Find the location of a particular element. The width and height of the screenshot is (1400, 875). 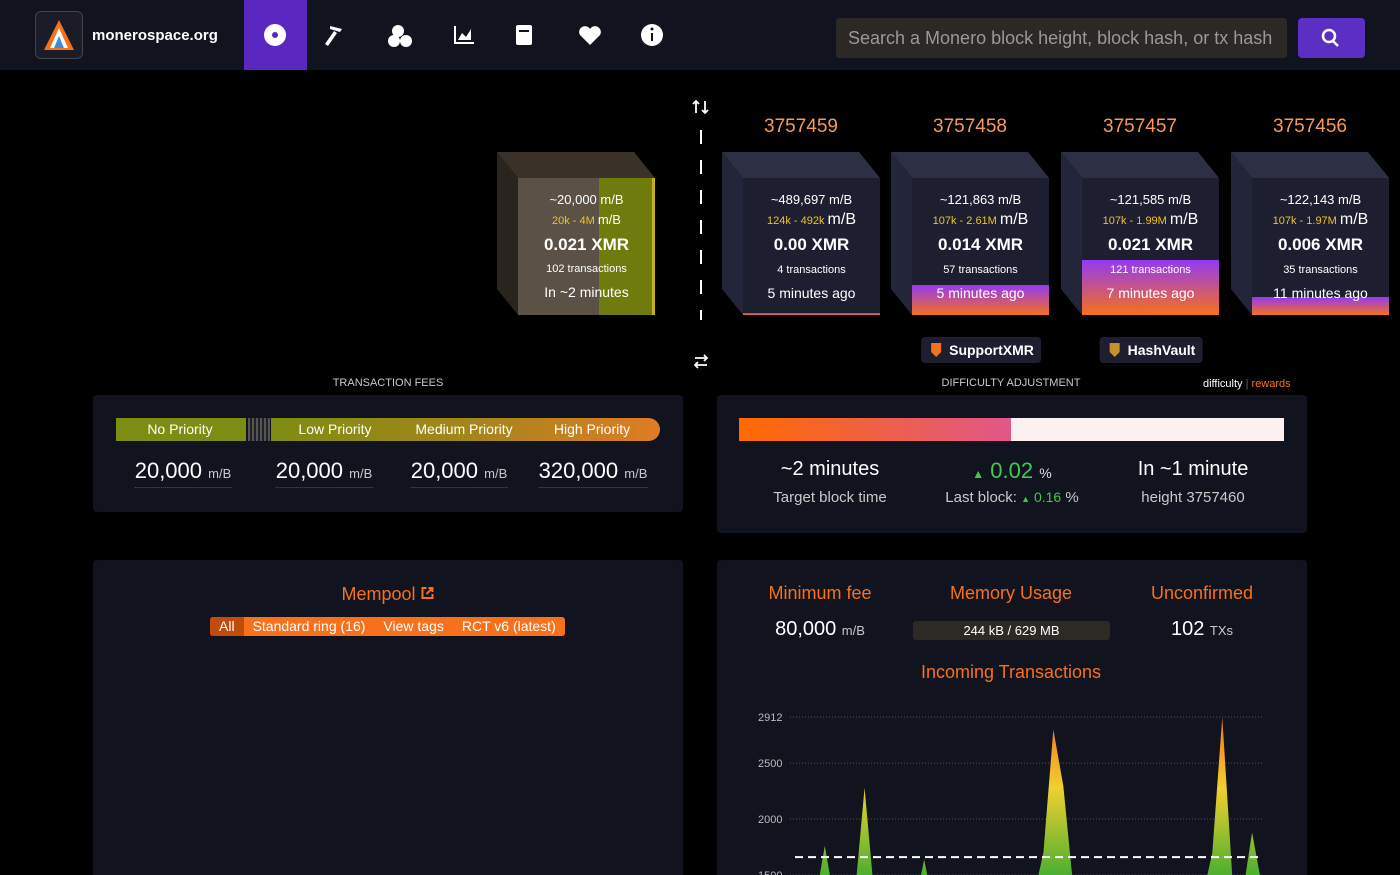

fee: ~122,143 m/B is located at coordinates (1320, 199).